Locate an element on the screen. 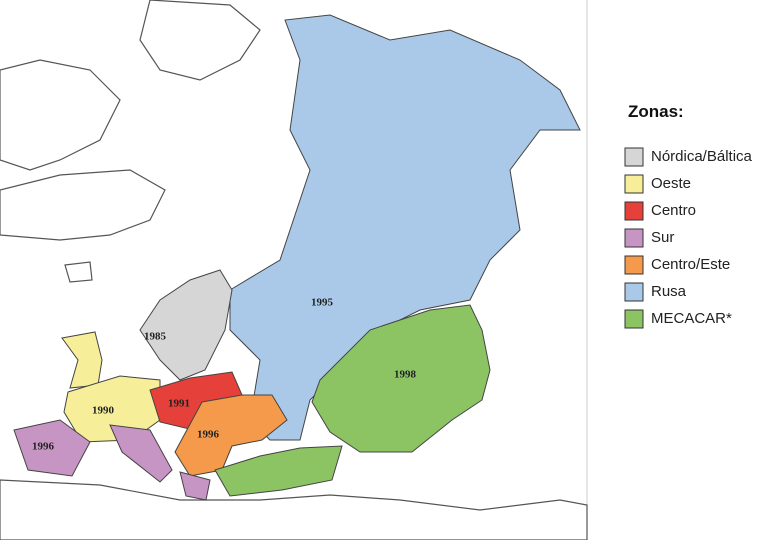 This screenshot has height=540, width=777. legend-title: Zonas: is located at coordinates (656, 111).